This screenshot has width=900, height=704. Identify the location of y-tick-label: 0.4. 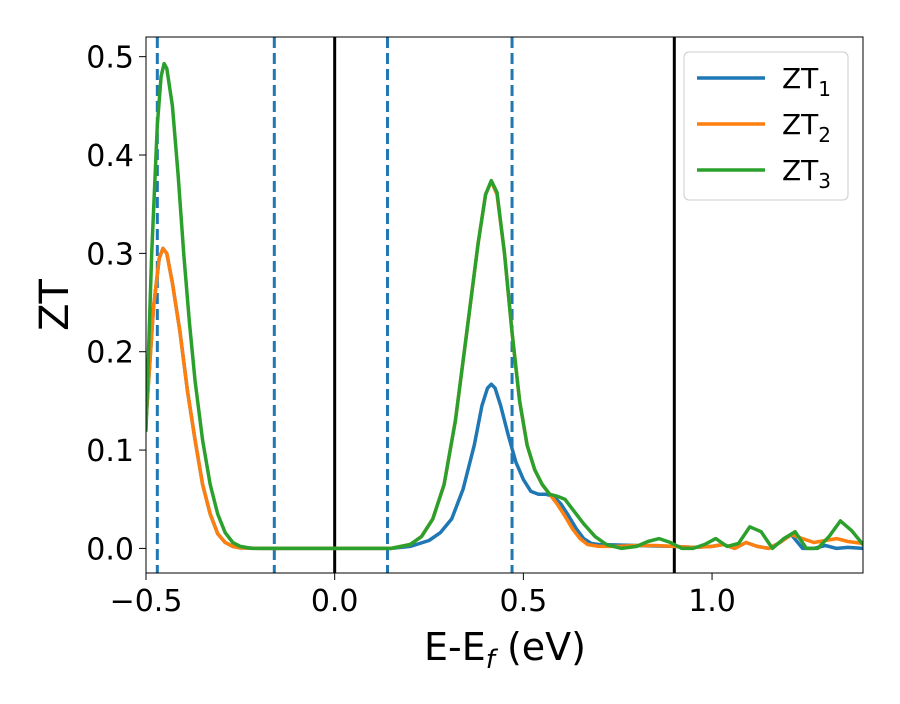
(110, 156).